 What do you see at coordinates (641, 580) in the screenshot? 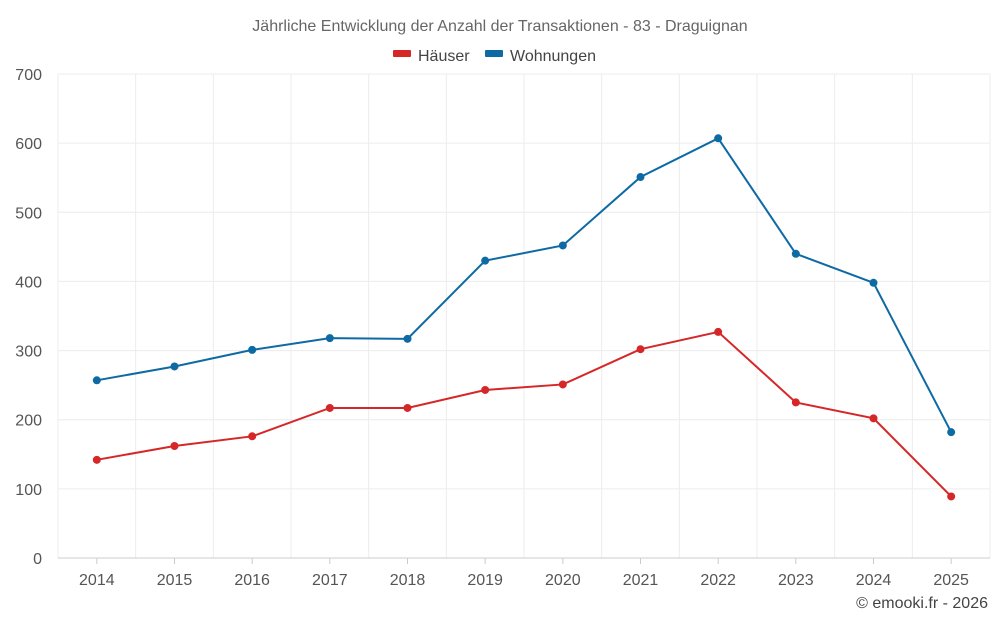
I see `x-tick-label: 2021` at bounding box center [641, 580].